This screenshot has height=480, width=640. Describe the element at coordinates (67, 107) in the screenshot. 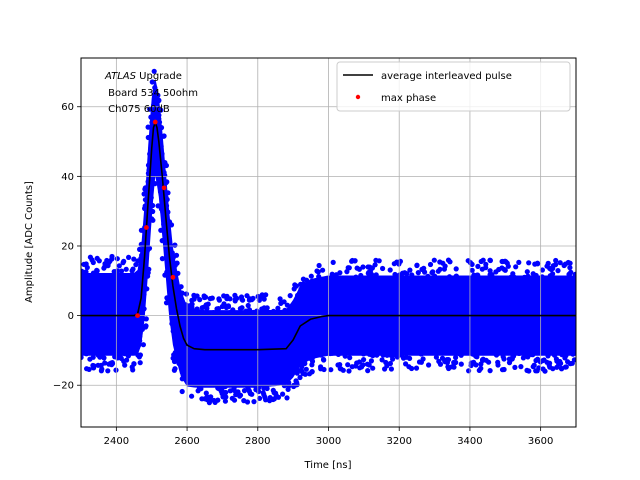

I see `y-tick-label: 60` at that location.